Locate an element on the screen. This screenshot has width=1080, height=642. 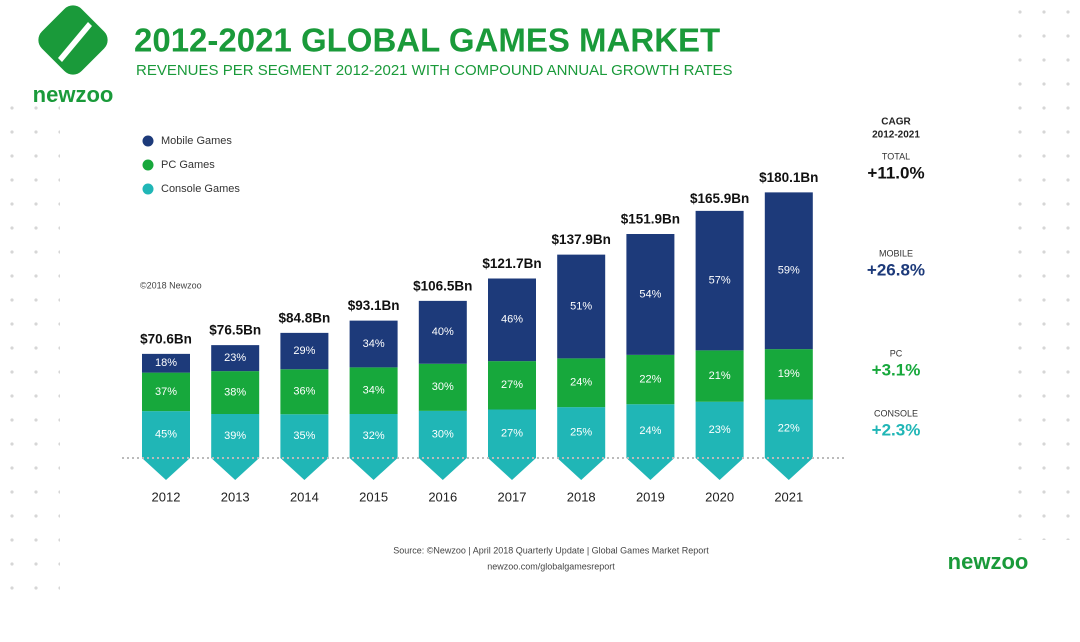
cagr-name: CONSOLE is located at coordinates (896, 413).